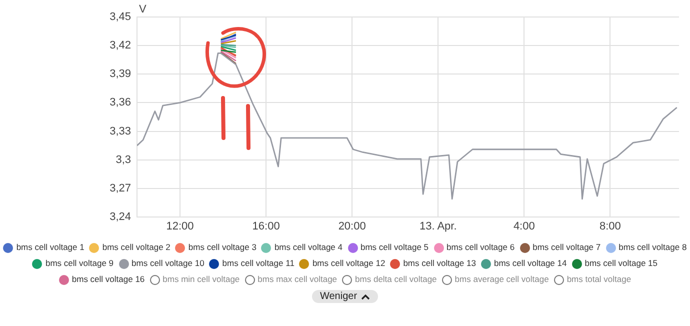 The width and height of the screenshot is (690, 326). What do you see at coordinates (652, 247) in the screenshot?
I see `legend-label: bms cell voltage 8` at bounding box center [652, 247].